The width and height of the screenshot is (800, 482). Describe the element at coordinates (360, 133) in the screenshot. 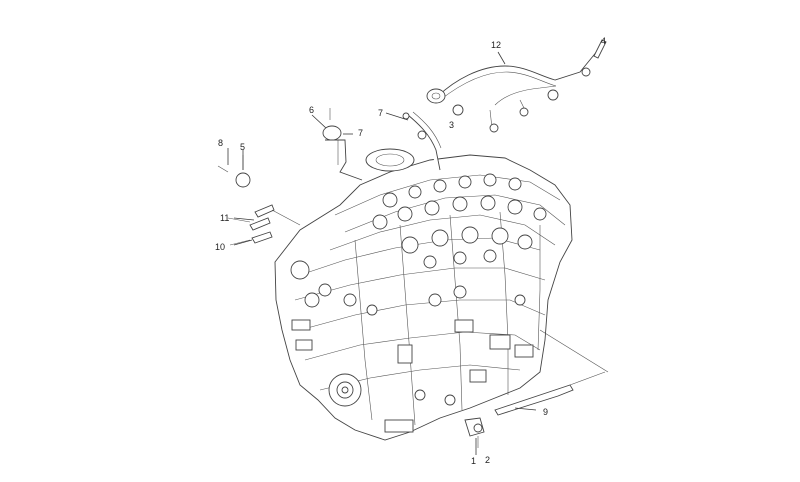

I see `callout-7: 7` at that location.